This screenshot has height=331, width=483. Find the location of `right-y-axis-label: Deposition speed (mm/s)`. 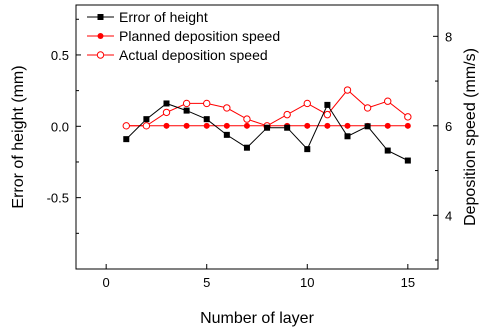

right-y-axis-label: Deposition speed (mm/s) is located at coordinates (470, 137).